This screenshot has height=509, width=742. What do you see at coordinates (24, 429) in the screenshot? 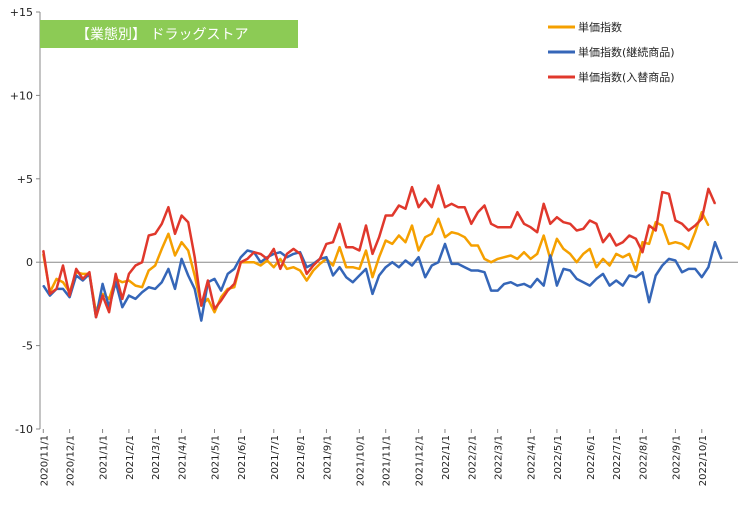
I see `y-tick-label: -10` at bounding box center [24, 429].